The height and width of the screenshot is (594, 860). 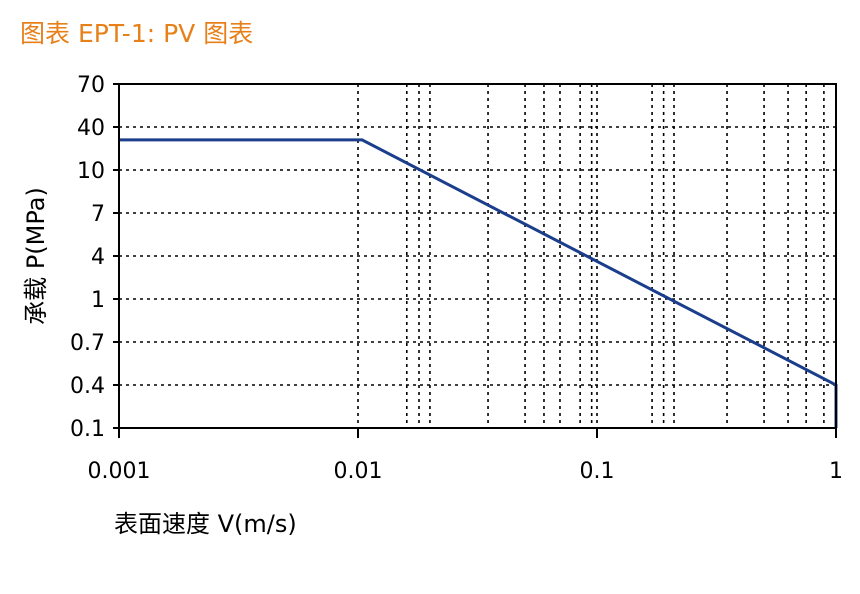 I want to click on y-axis: 0.1 0.4 0.7 1 4 7 10 40 70, so click(x=94, y=257).